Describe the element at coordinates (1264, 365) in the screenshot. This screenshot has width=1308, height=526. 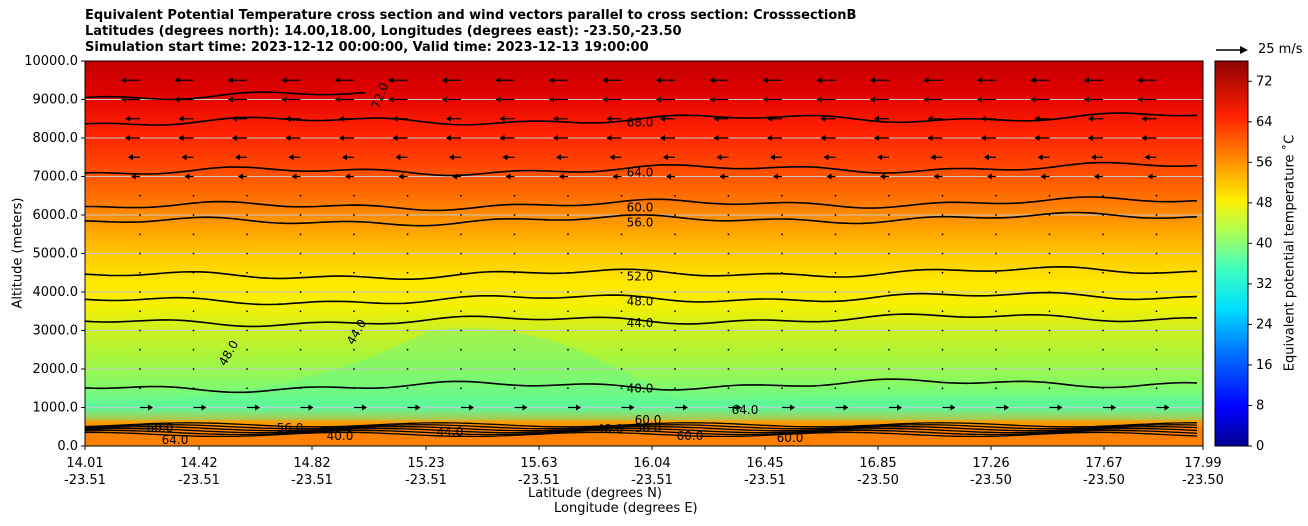
I see `colorbar-tick-label: 16` at that location.